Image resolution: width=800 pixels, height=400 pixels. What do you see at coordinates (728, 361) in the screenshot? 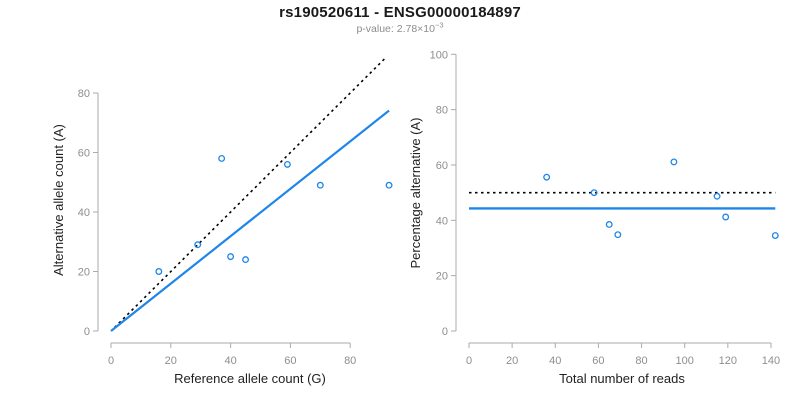
I see `x-tick-label: 120` at bounding box center [728, 361].